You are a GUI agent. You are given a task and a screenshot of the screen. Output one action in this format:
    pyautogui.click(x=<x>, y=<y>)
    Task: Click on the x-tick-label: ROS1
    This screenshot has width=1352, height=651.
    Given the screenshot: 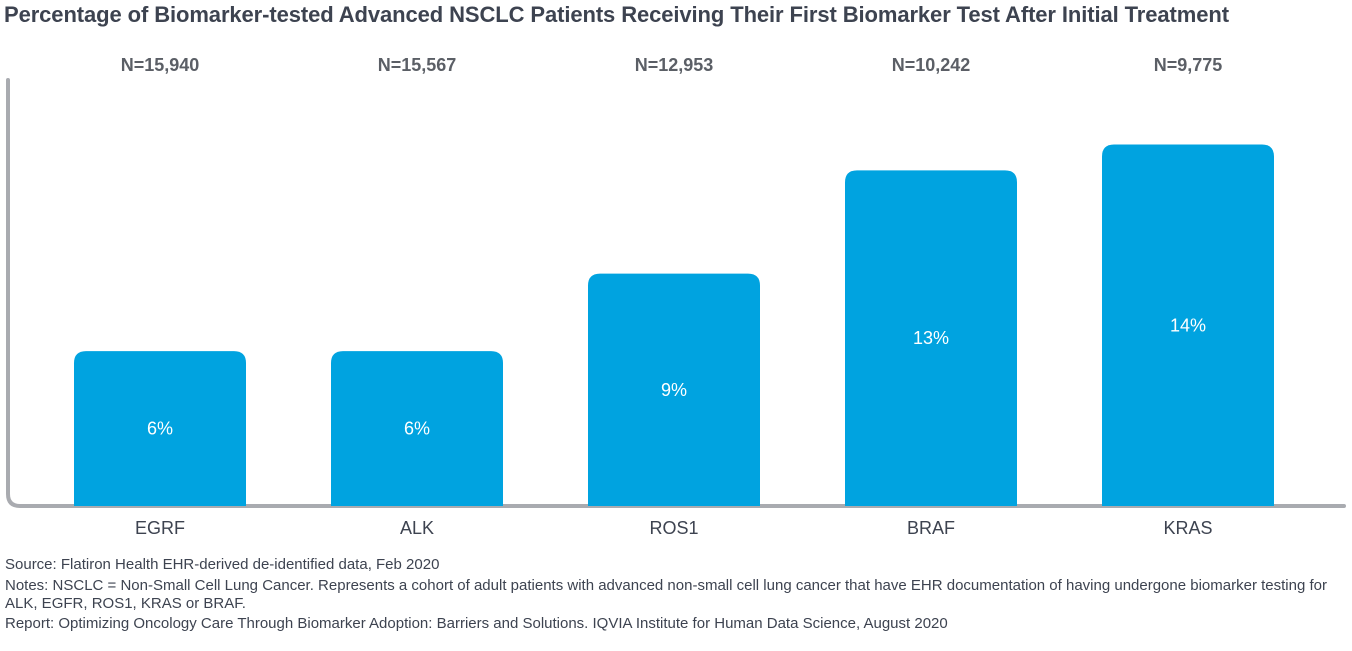 What is the action you would take?
    pyautogui.click(x=673, y=528)
    